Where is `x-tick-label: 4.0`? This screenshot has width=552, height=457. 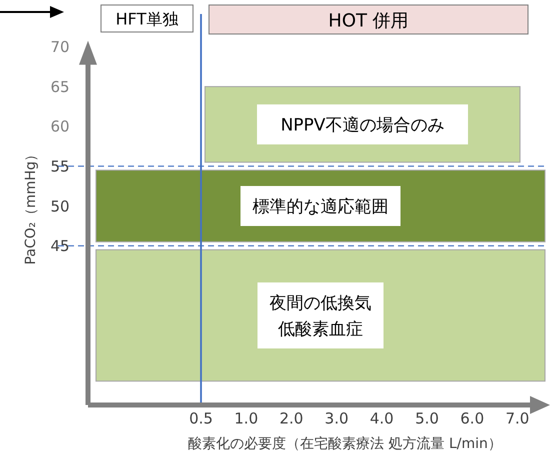
x-tick-label: 4.0 is located at coordinates (382, 418).